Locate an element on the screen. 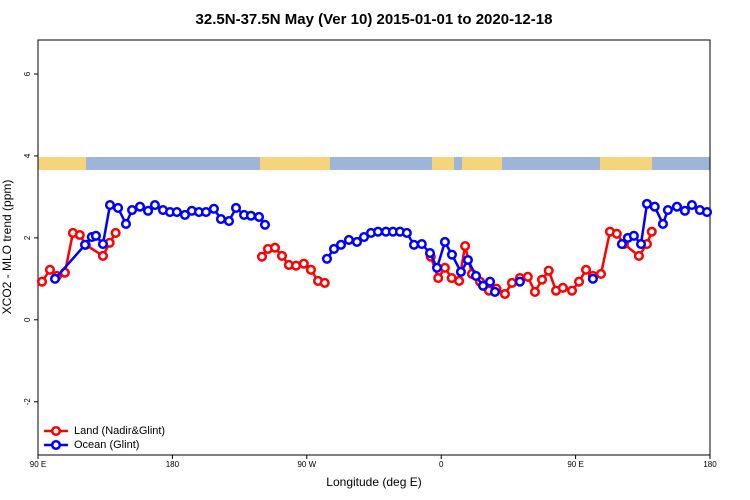 The width and height of the screenshot is (750, 500). y-tick-label: 2 is located at coordinates (27, 237).